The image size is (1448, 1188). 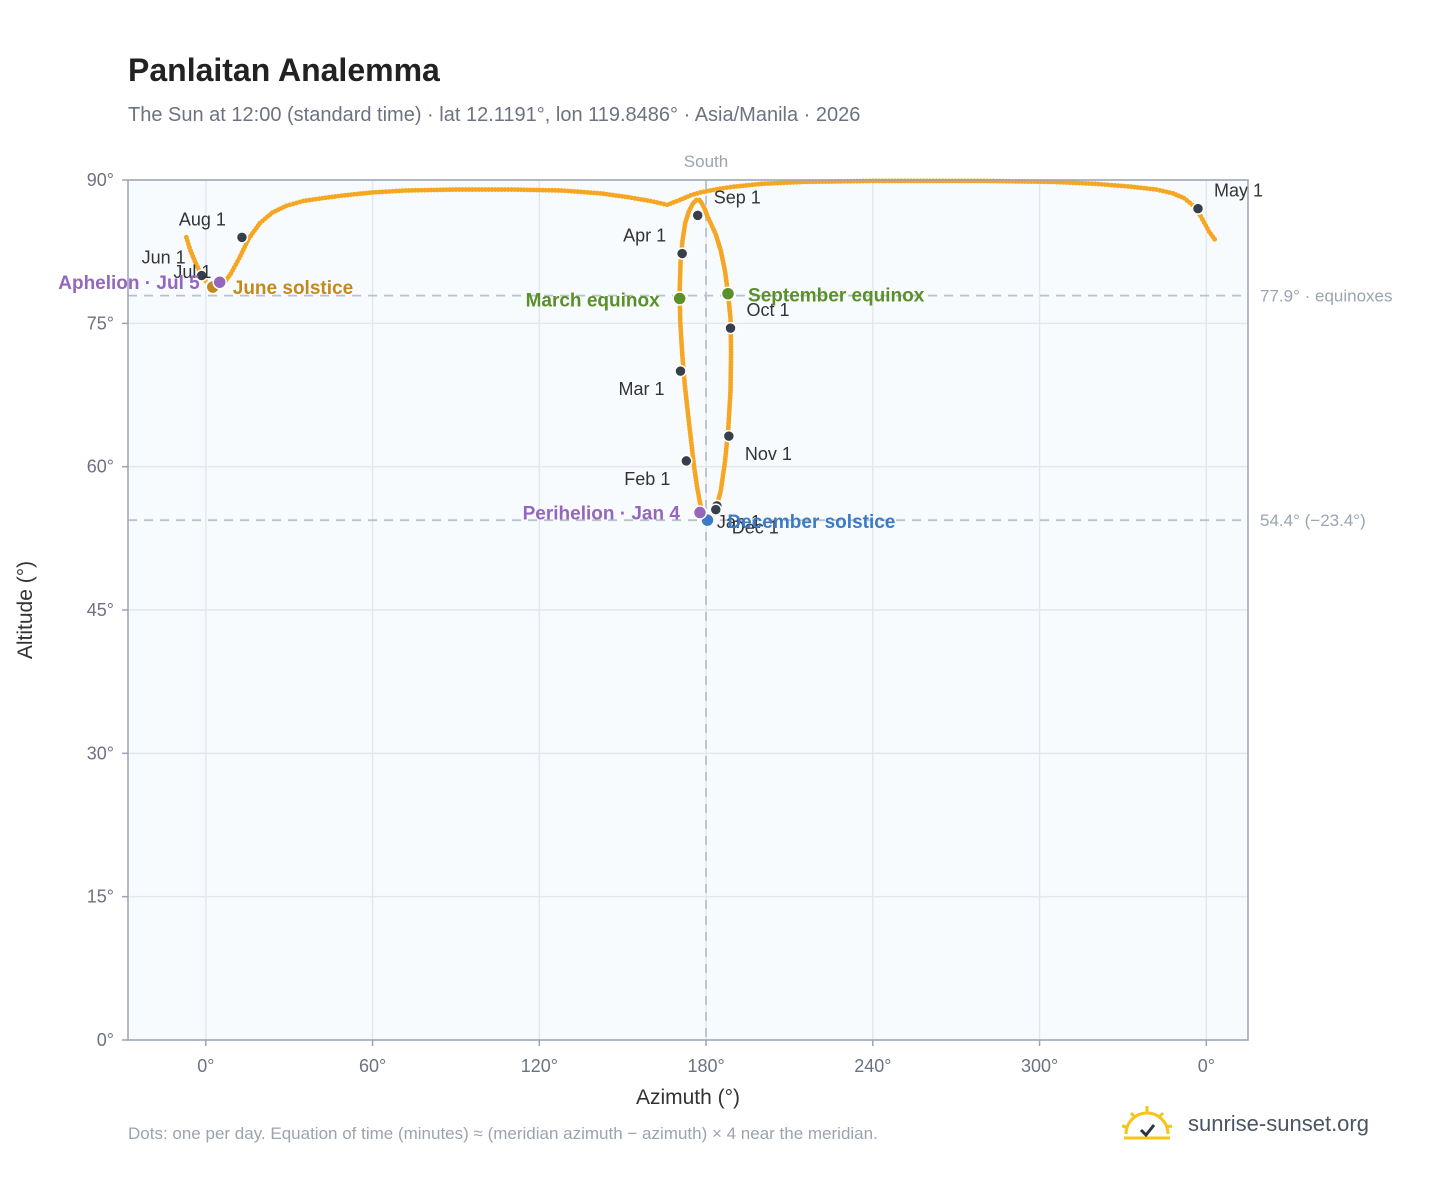 I want to click on reference-line-label: 77.9° · equinoxes, so click(x=1326, y=296).